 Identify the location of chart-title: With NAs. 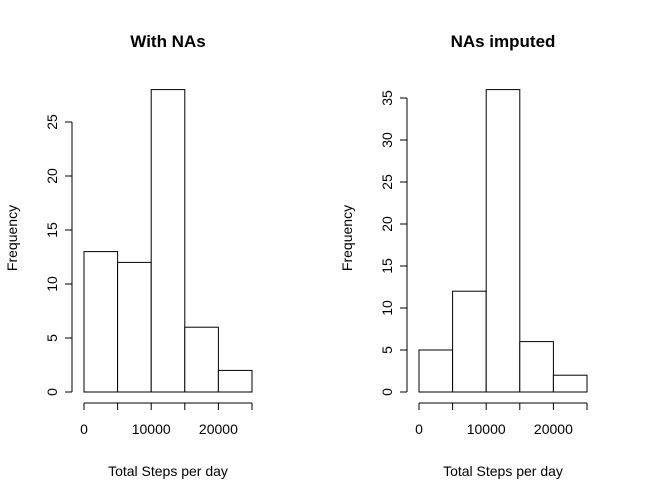
(167, 41).